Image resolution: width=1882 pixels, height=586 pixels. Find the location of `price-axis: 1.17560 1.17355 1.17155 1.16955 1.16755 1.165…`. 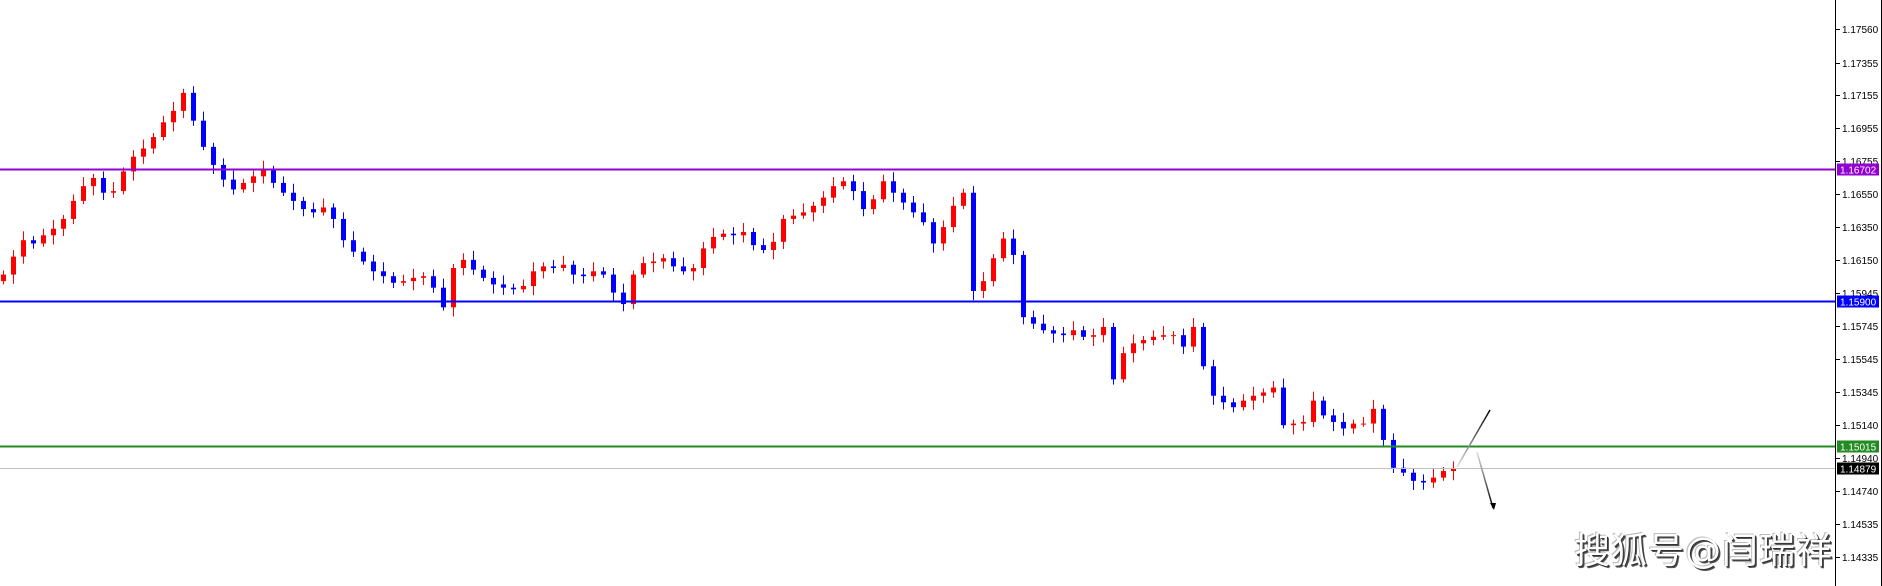

price-axis: 1.17560 1.17355 1.17155 1.16955 1.16755 1.165… is located at coordinates (1857, 294).